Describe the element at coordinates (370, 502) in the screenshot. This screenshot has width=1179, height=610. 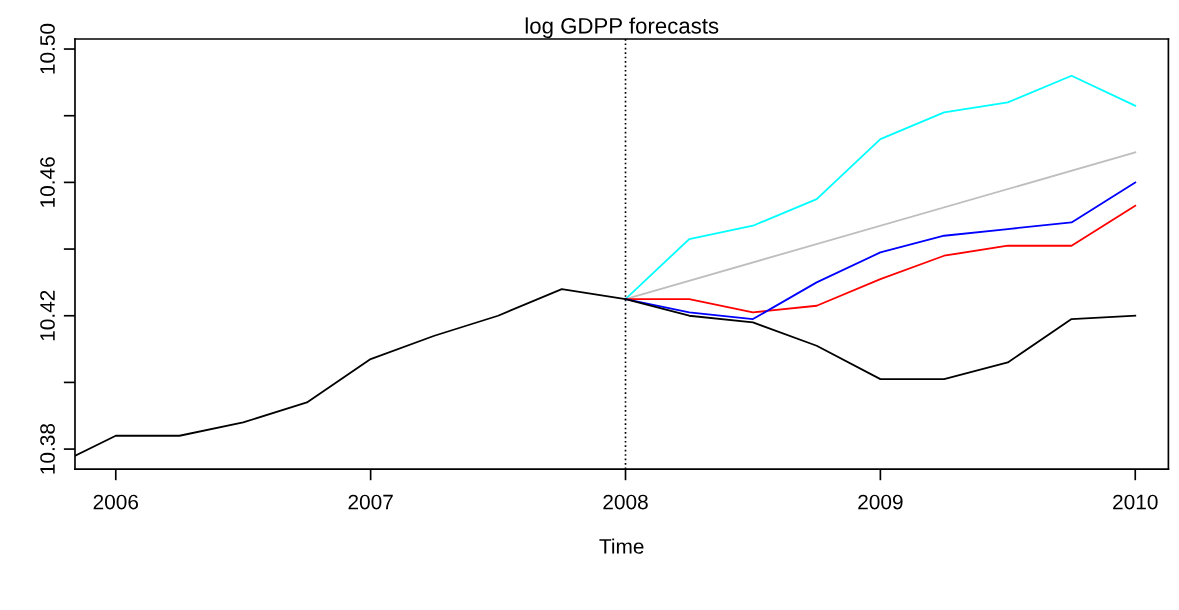
I see `x-tick-label: 2007` at that location.